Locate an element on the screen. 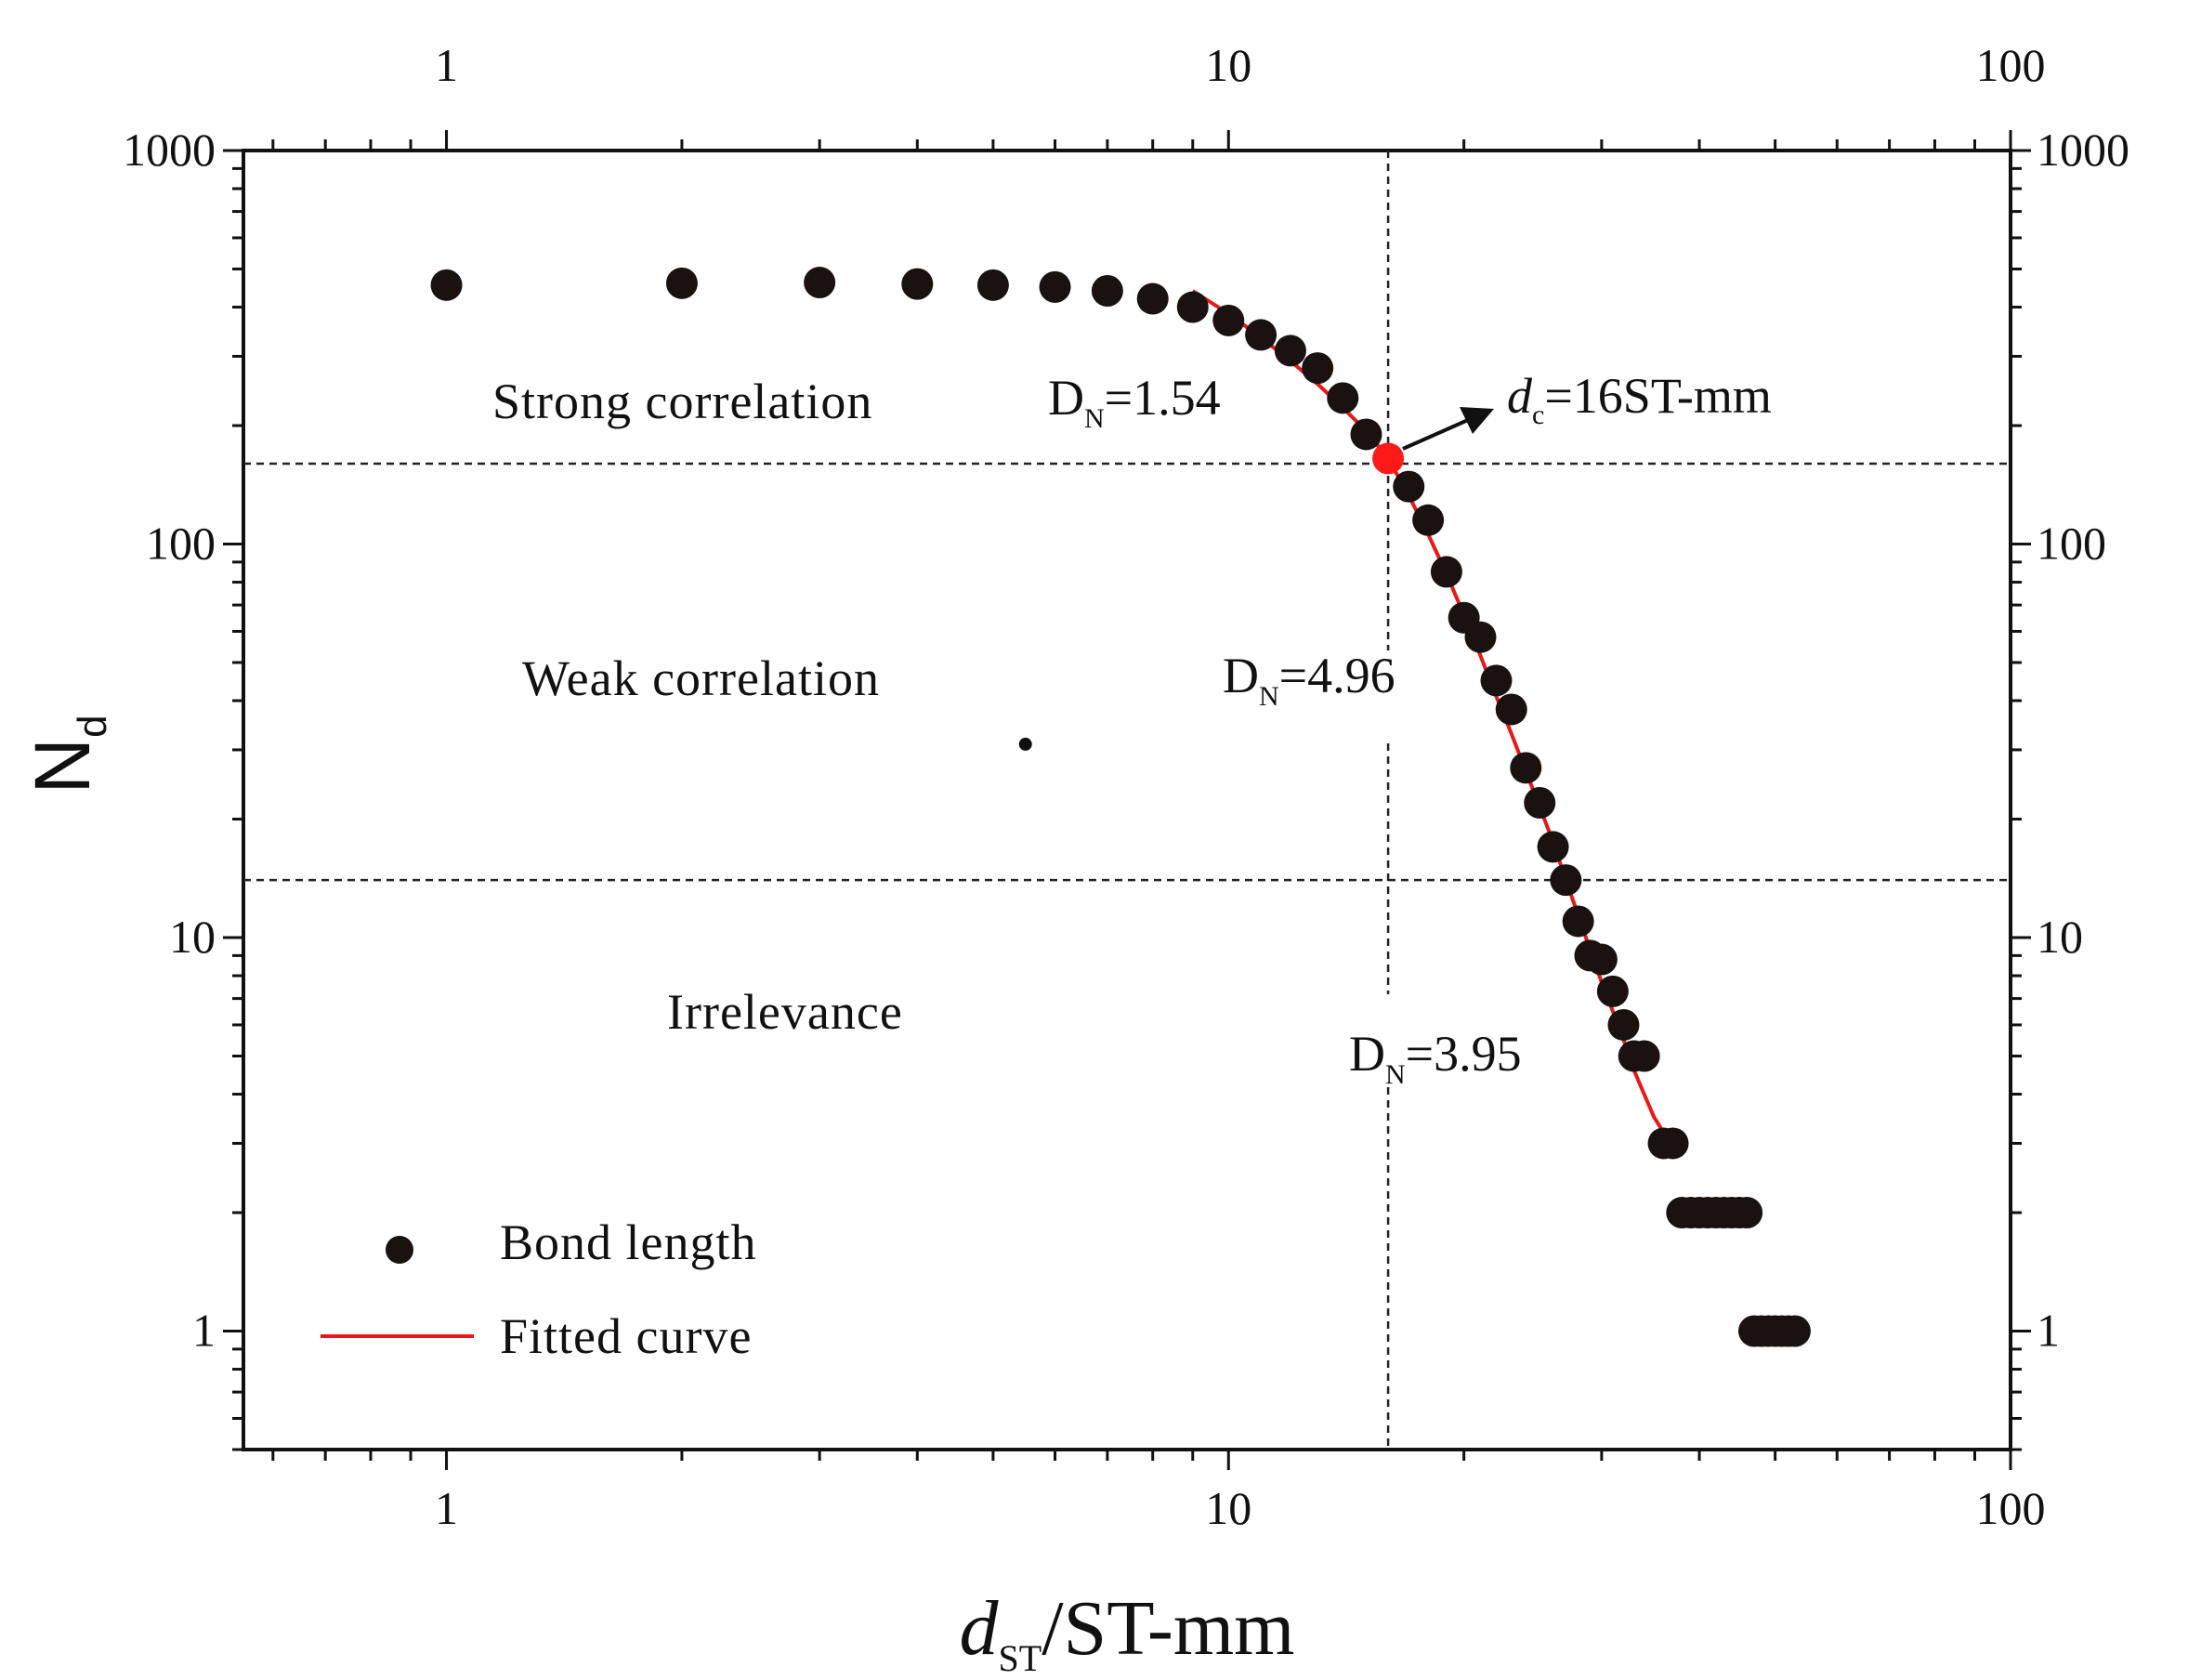 This screenshot has height=1680, width=2188. critical-value: =16ST-mm is located at coordinates (1658, 396).